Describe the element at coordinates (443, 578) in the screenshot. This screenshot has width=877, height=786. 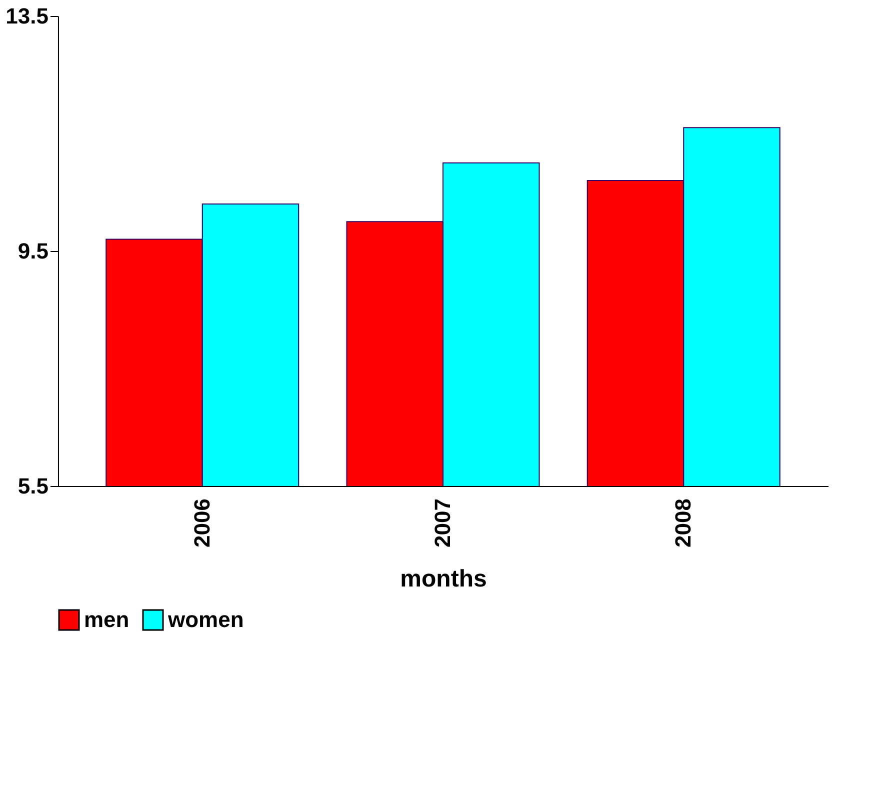
I see `x-axis-title: months` at that location.